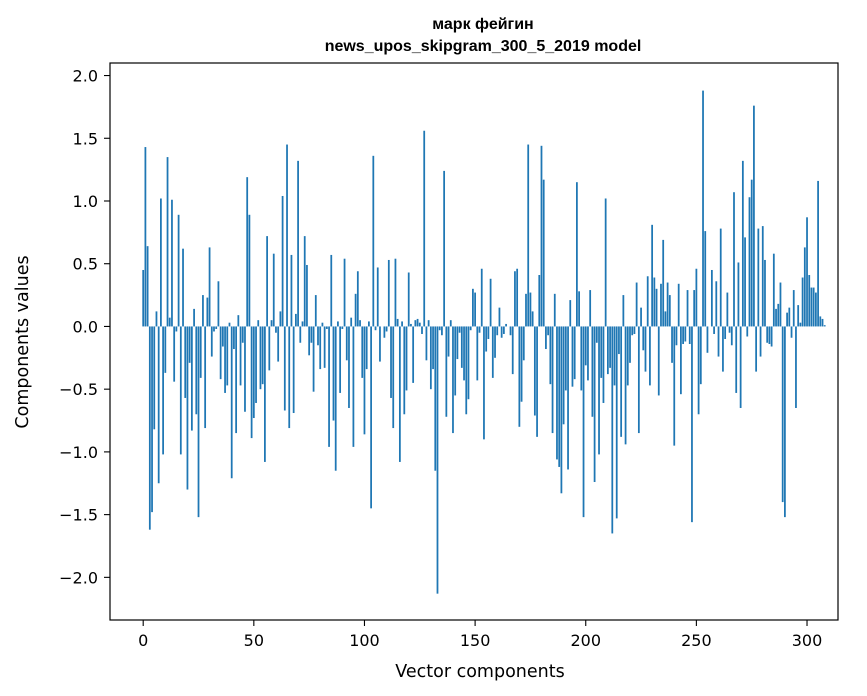 This screenshot has width=867, height=696. I want to click on y-tick-label: −2.0, so click(78, 577).